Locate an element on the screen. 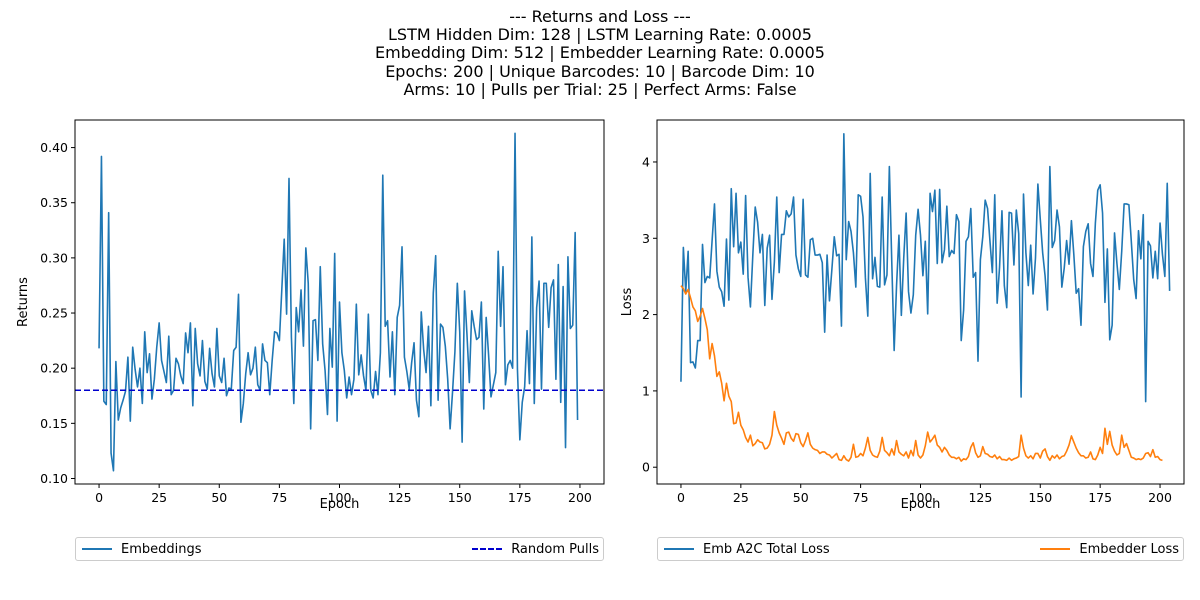  legend-label-a2c-loss: Emb A2C Total Loss is located at coordinates (766, 549).